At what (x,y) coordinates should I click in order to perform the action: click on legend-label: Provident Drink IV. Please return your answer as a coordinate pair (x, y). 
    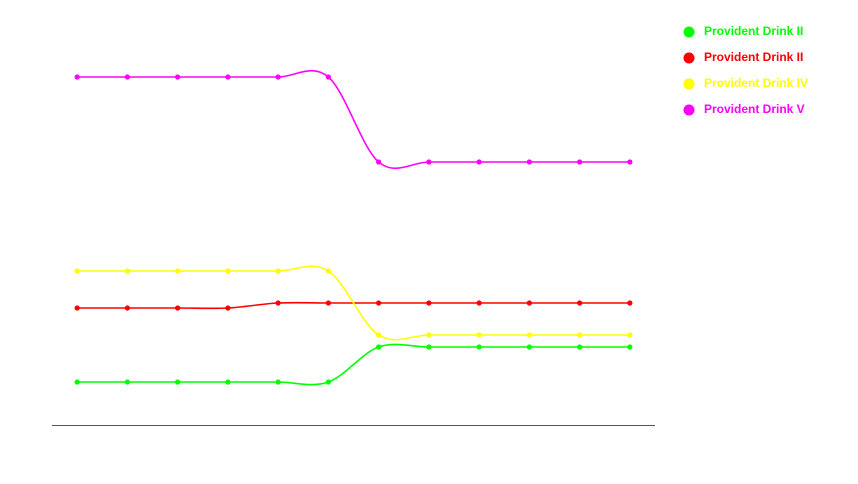
    Looking at the image, I should click on (756, 83).